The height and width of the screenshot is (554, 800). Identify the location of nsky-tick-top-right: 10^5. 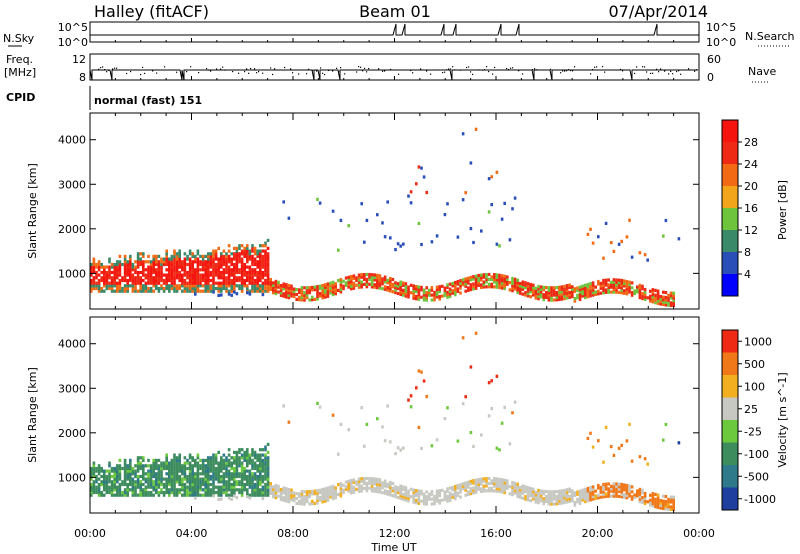
(721, 27).